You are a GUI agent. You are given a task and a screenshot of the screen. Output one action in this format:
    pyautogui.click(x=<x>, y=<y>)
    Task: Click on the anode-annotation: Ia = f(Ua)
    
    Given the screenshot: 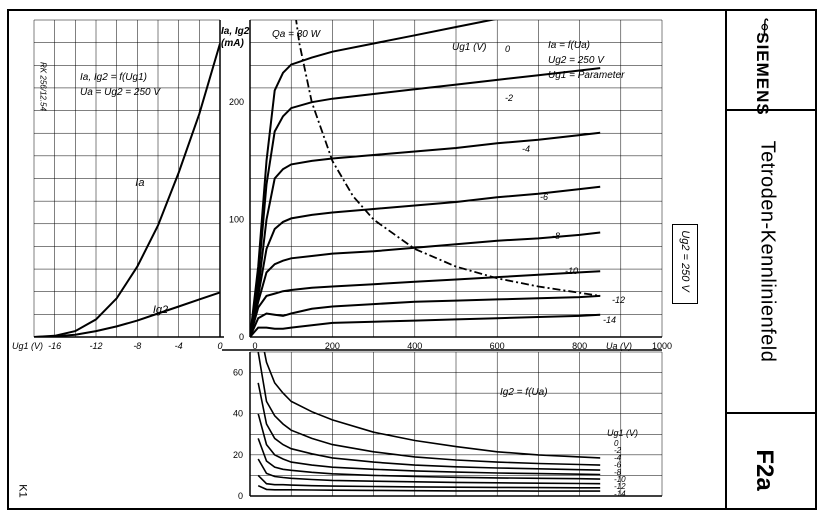 What is the action you would take?
    pyautogui.click(x=569, y=45)
    